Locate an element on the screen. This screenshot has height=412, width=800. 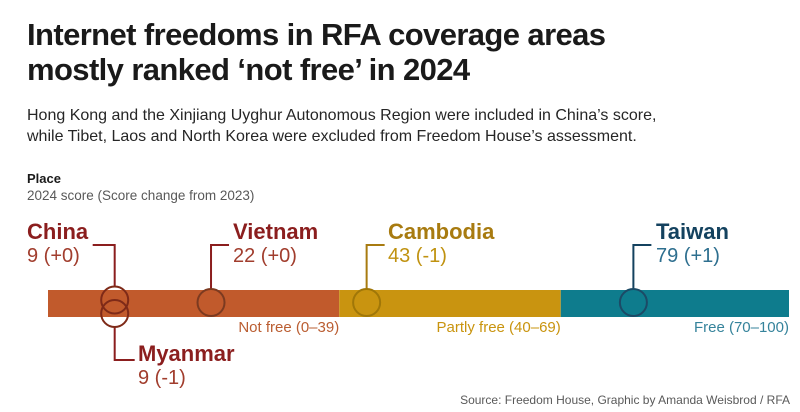
place-label-myanmar: Myanmar 9 (-1) is located at coordinates (186, 366).